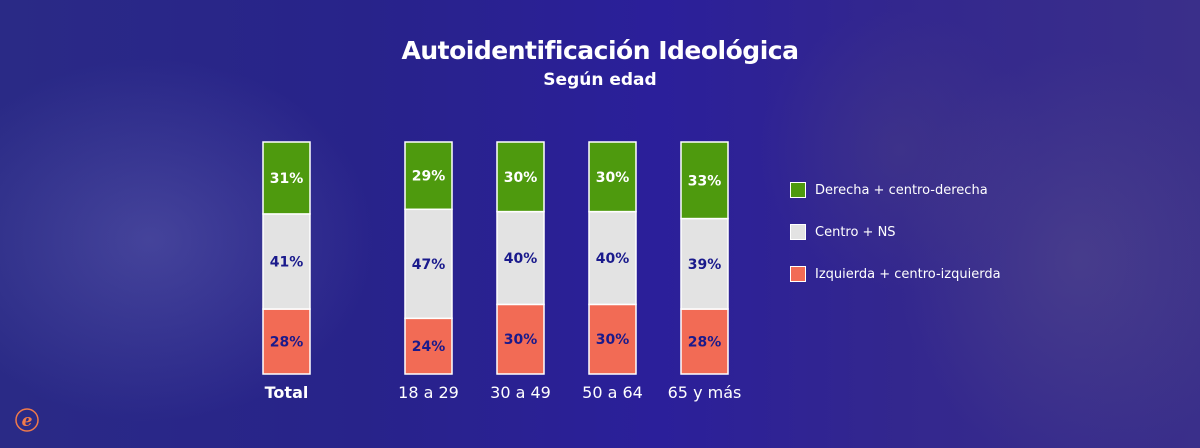  What do you see at coordinates (520, 392) in the screenshot?
I see `category-label: 30 a 49` at bounding box center [520, 392].